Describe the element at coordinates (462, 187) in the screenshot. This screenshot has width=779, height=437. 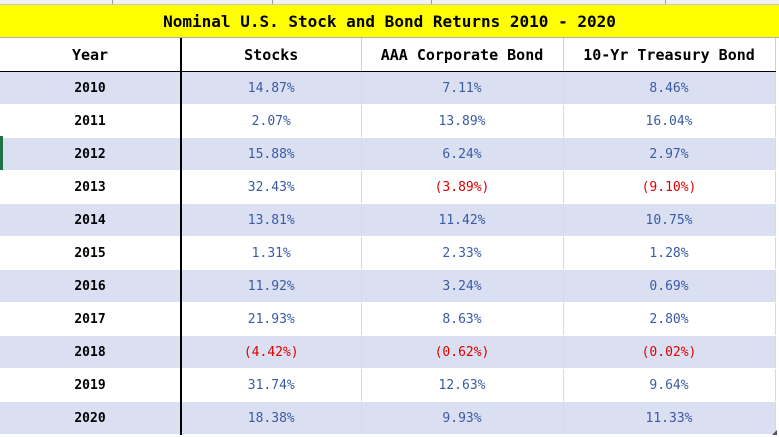
I see `corporate-bond-cell: (3.89%)` at that location.